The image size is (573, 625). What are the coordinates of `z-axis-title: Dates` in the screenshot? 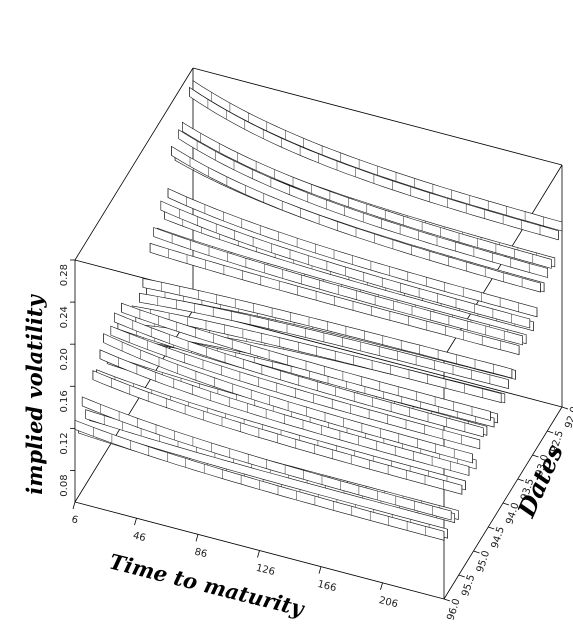 It's located at (540, 480).